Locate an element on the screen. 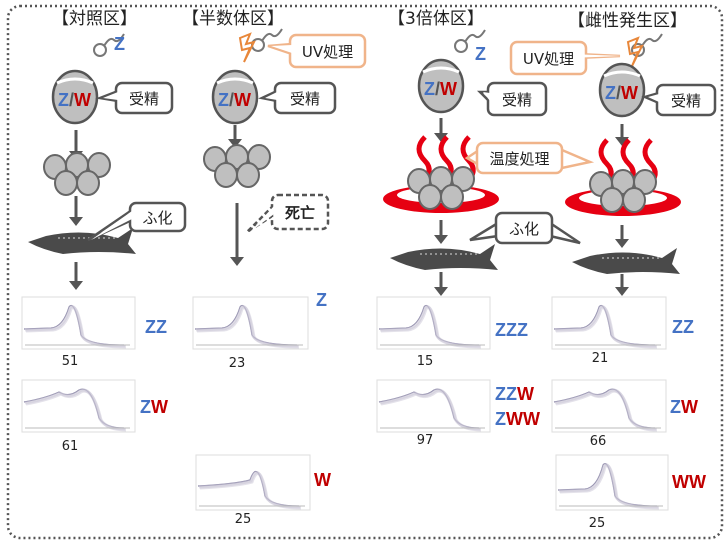 Image resolution: width=727 pixels, height=544 pixels. title-triploid: 【3倍体区】 is located at coordinates (436, 19).